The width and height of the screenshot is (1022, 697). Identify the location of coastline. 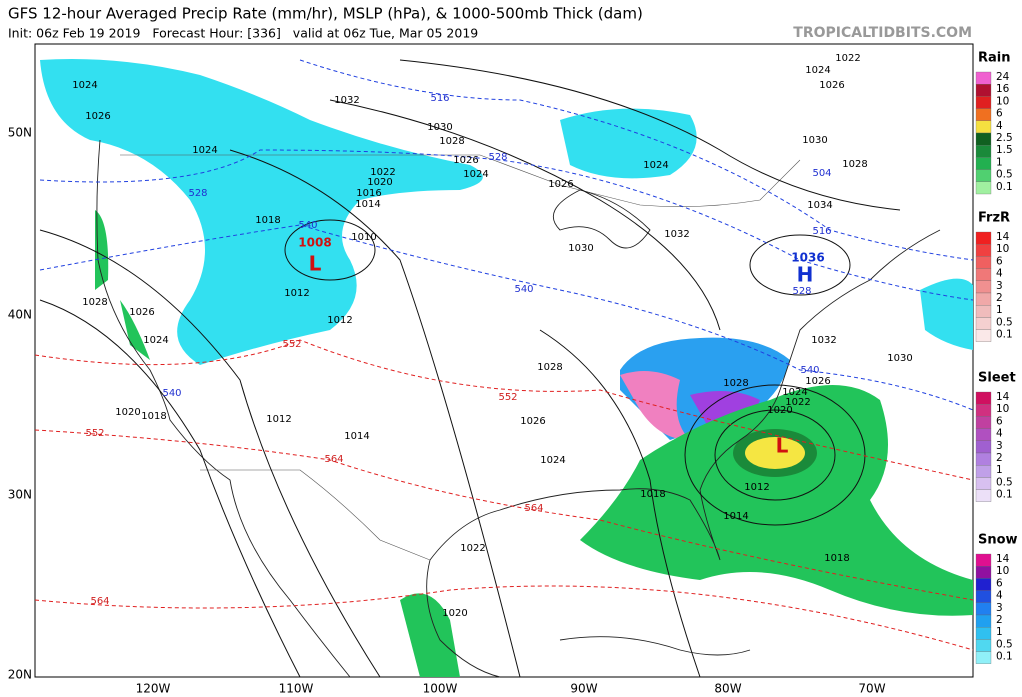
(655, 646).